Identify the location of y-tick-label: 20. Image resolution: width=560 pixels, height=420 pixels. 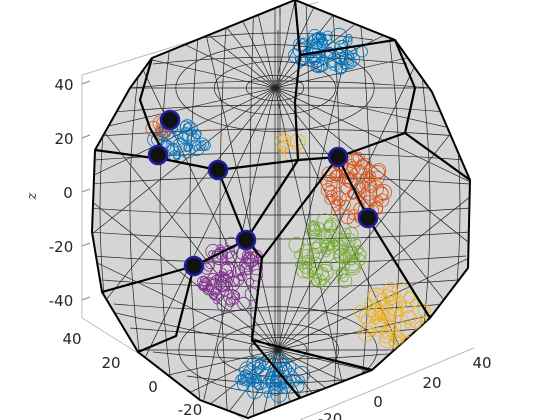
(110, 363).